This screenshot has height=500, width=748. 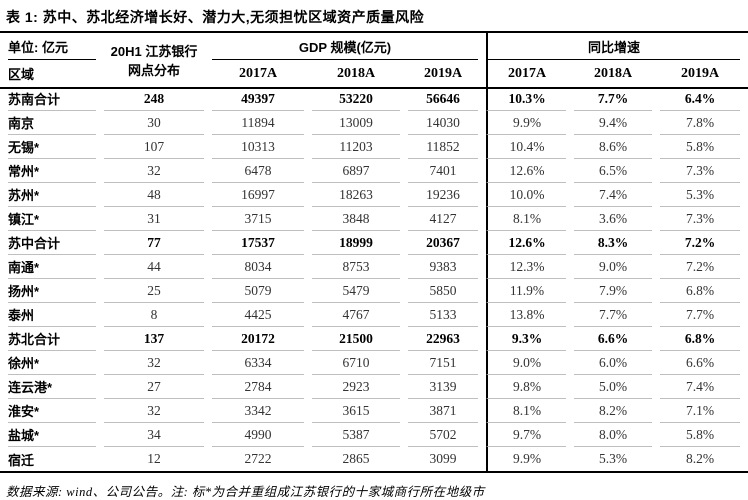 I want to click on gdp-value-cell: 6334, so click(x=258, y=363).